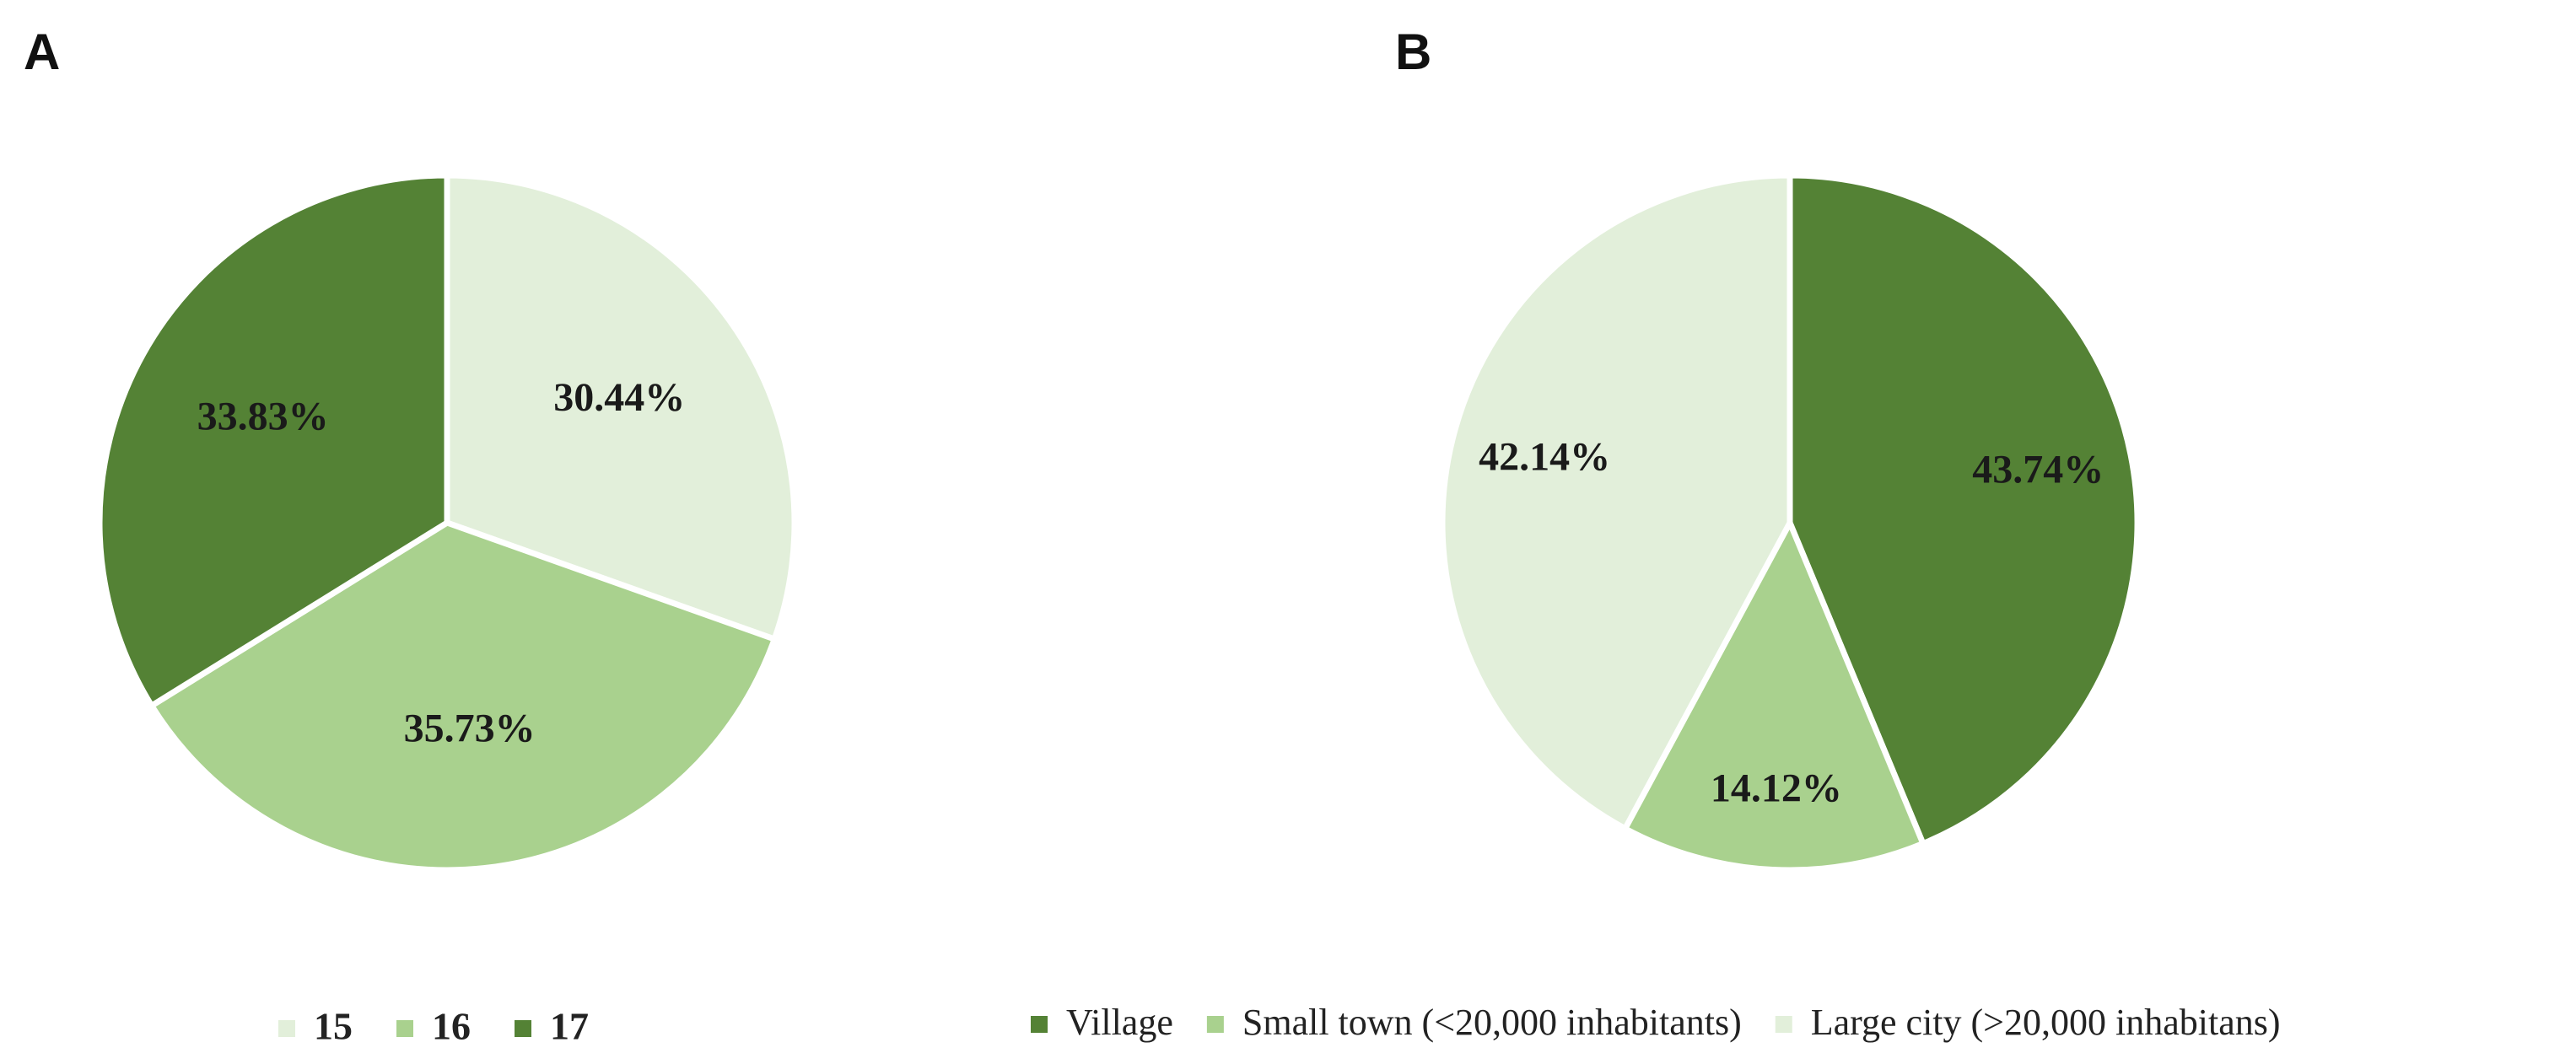 The width and height of the screenshot is (2576, 1064). What do you see at coordinates (1776, 788) in the screenshot?
I see `slice-label-small-town-20-000-inhabitants: 14.12%` at bounding box center [1776, 788].